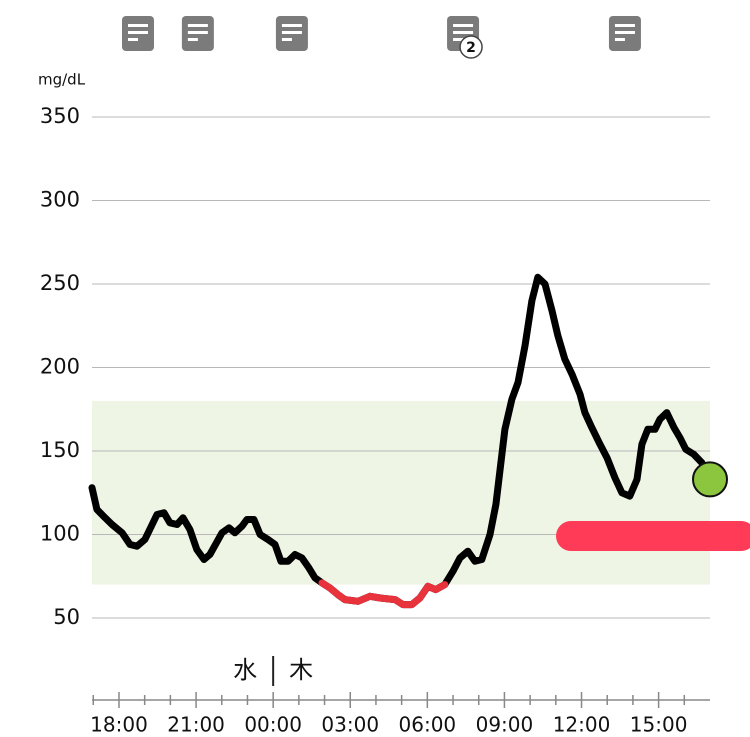  I want to click on x-tick-label: 18:00, so click(119, 725).